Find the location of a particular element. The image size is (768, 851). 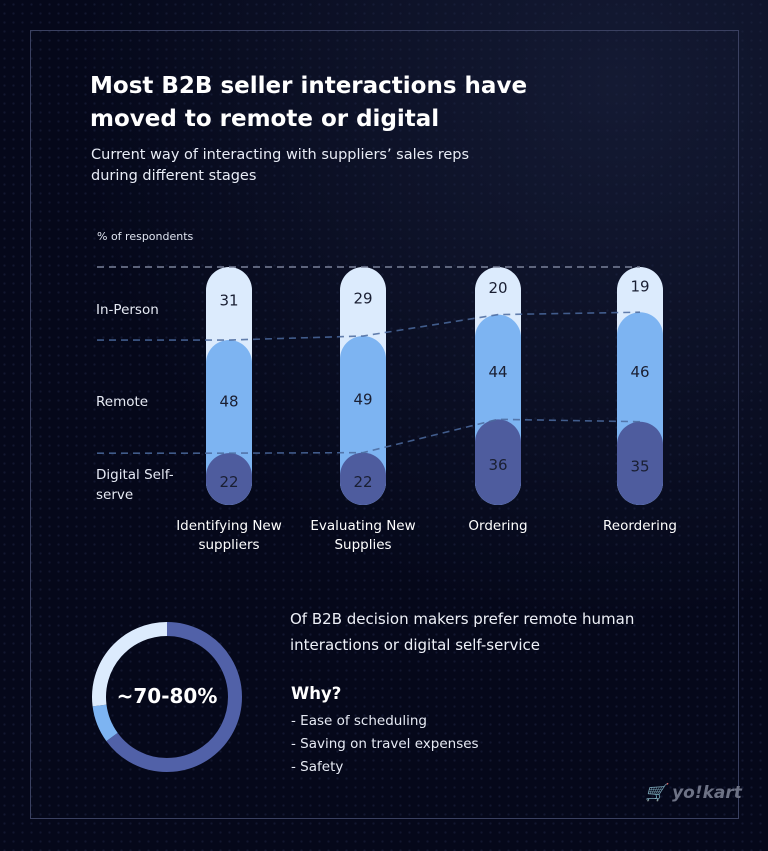

why-heading: Why? is located at coordinates (316, 693).